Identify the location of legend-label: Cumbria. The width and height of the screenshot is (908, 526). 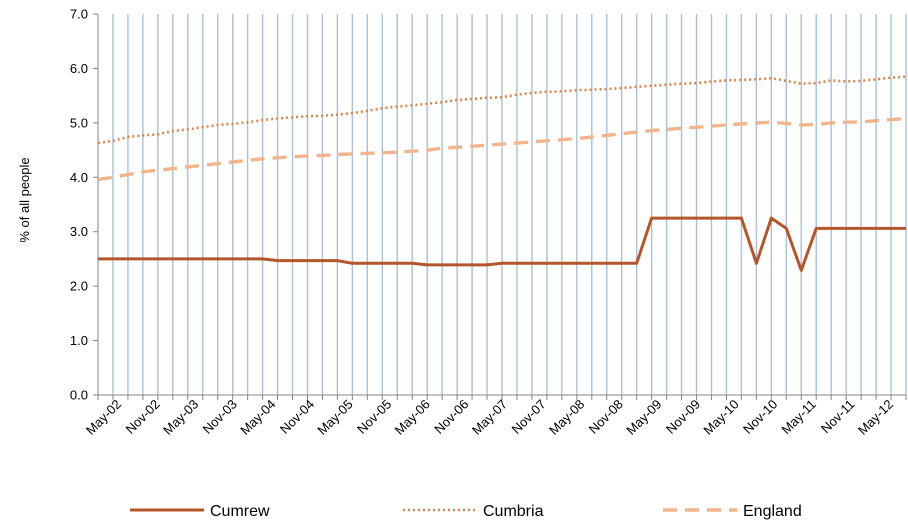
(513, 511).